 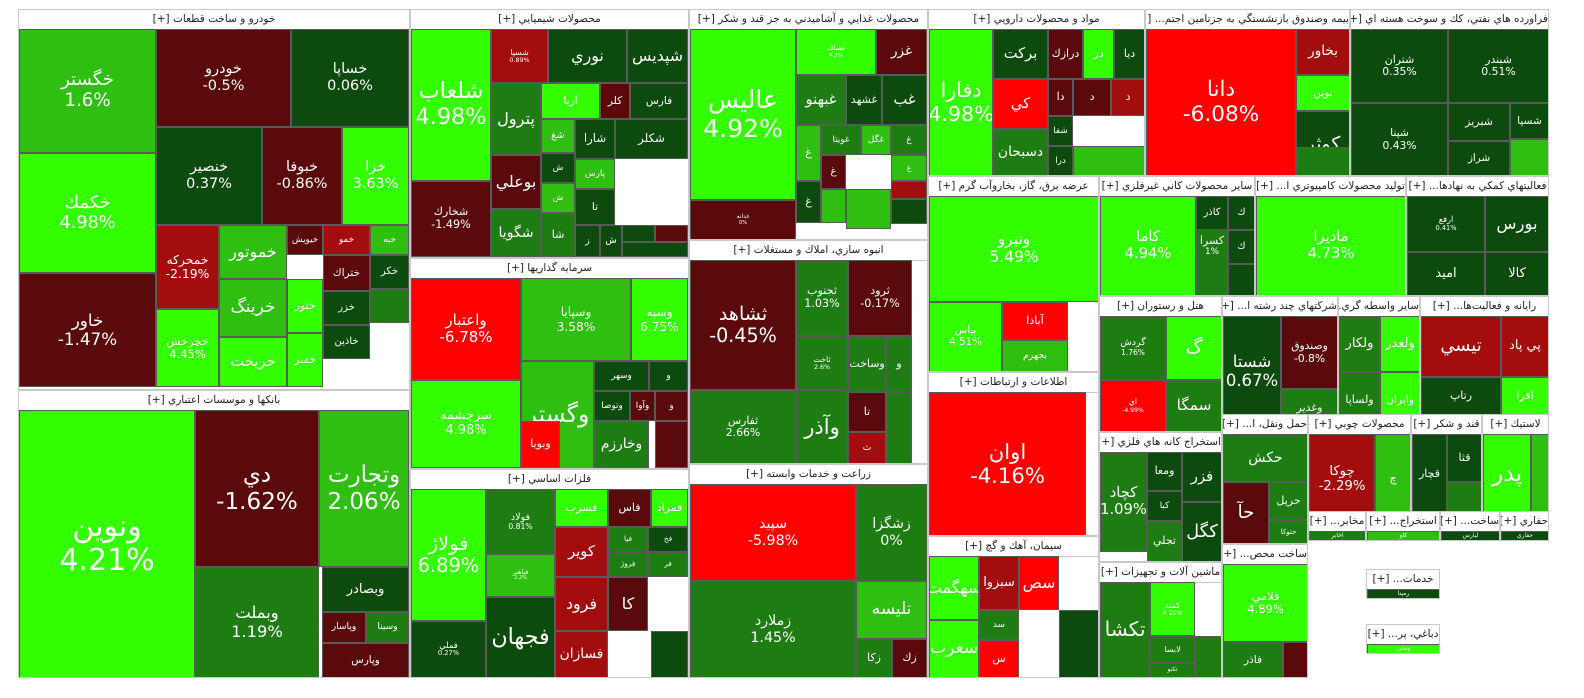 I want to click on stock-cell: خبوفا -0.86%, so click(x=302, y=176).